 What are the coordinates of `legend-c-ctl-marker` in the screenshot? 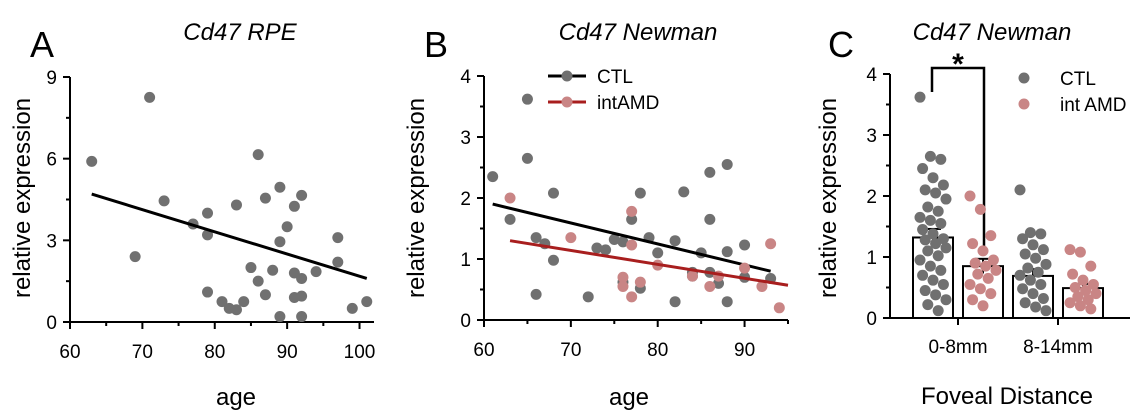 It's located at (1024, 78).